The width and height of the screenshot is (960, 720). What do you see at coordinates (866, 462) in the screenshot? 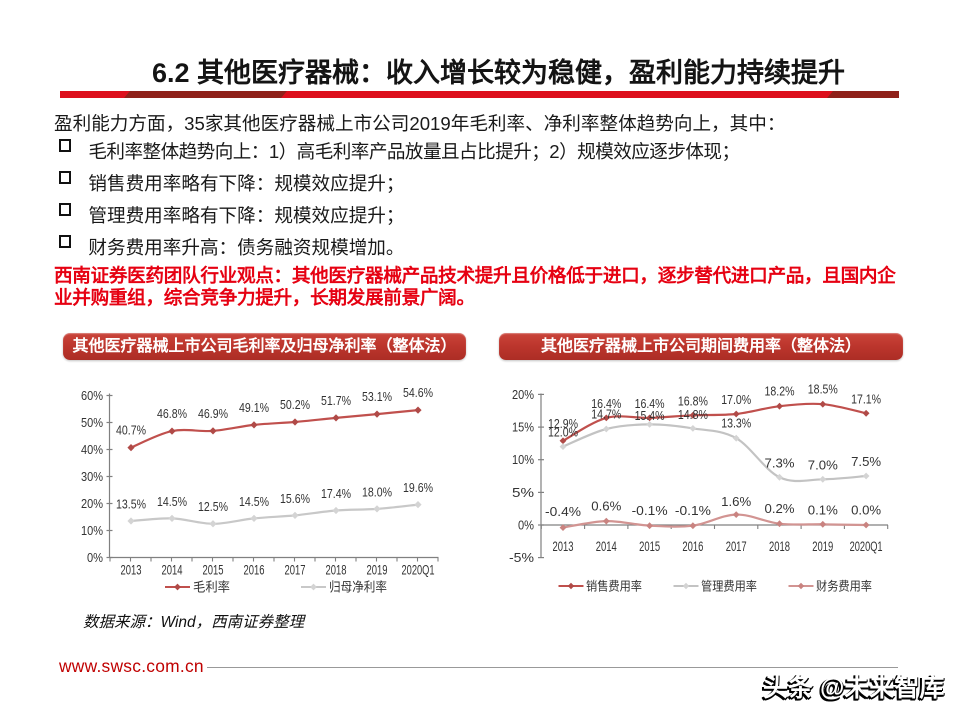
I see `svg-text: 7.5%` at bounding box center [866, 462].